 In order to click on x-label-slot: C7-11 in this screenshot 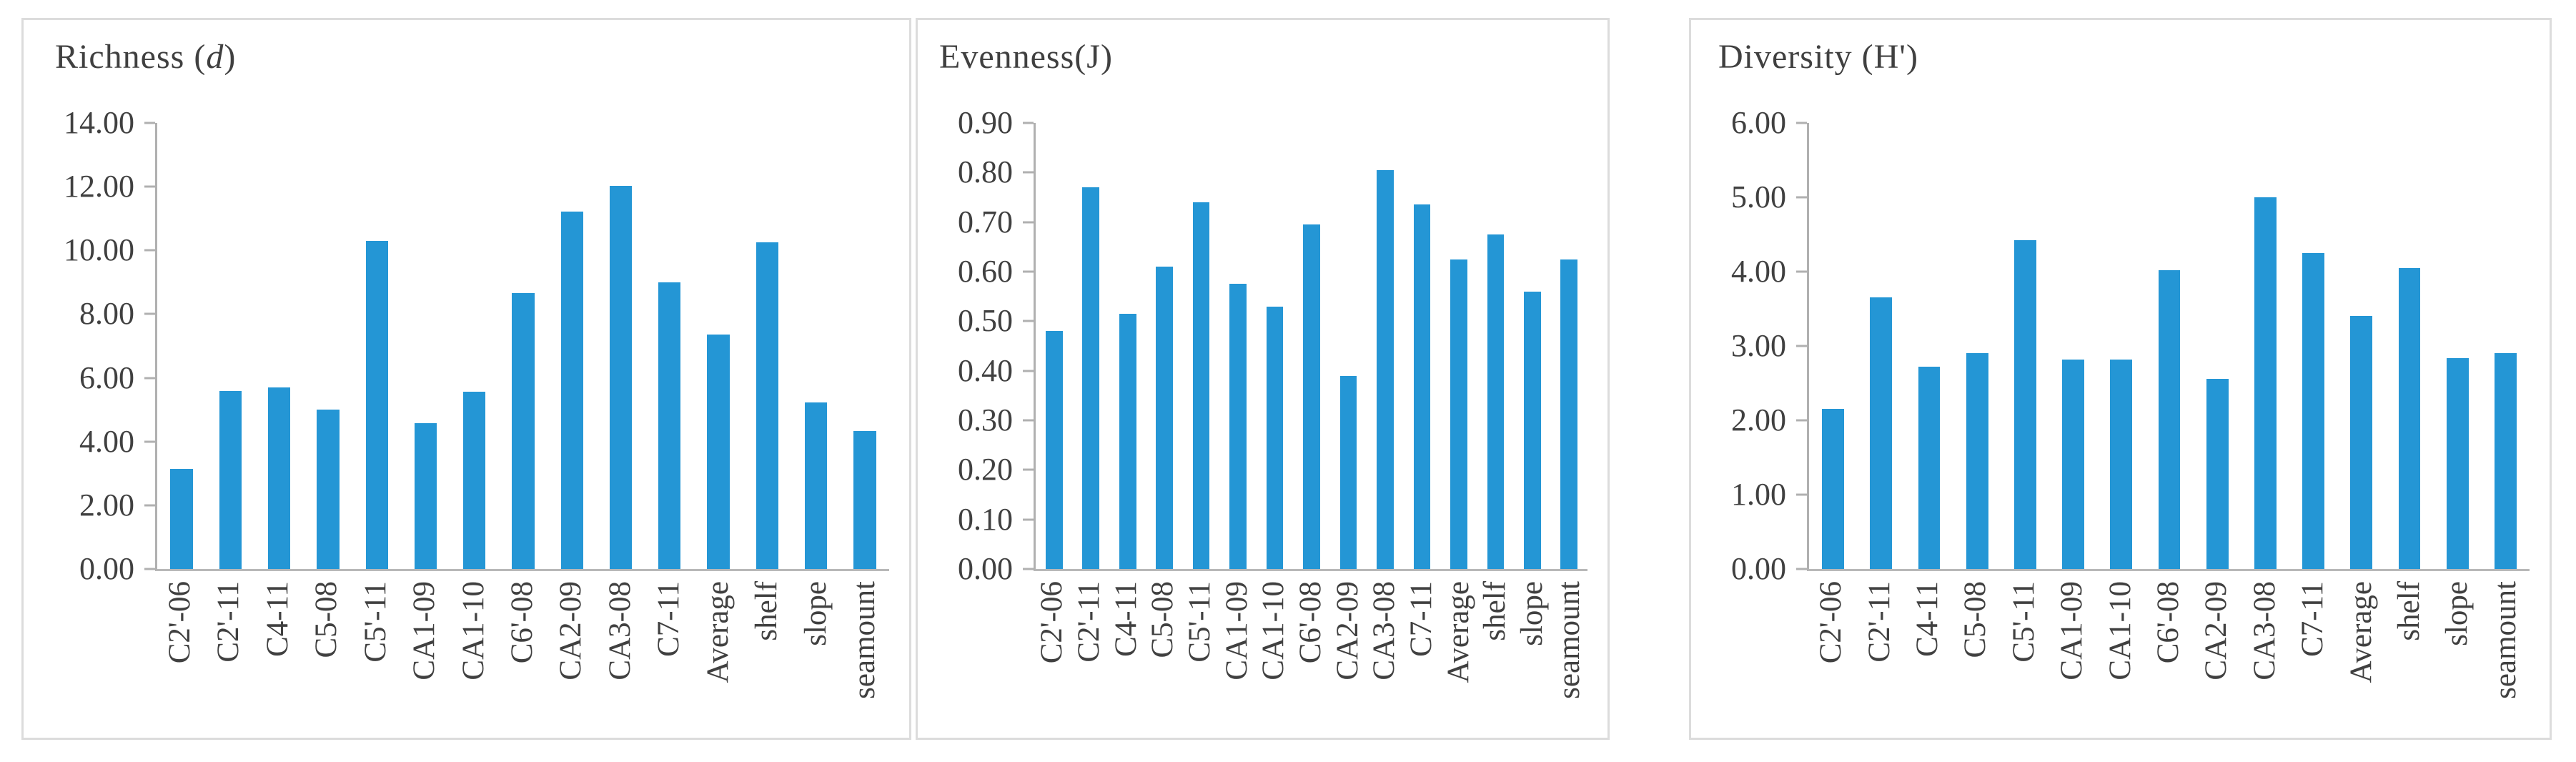, I will do `click(2313, 651)`.